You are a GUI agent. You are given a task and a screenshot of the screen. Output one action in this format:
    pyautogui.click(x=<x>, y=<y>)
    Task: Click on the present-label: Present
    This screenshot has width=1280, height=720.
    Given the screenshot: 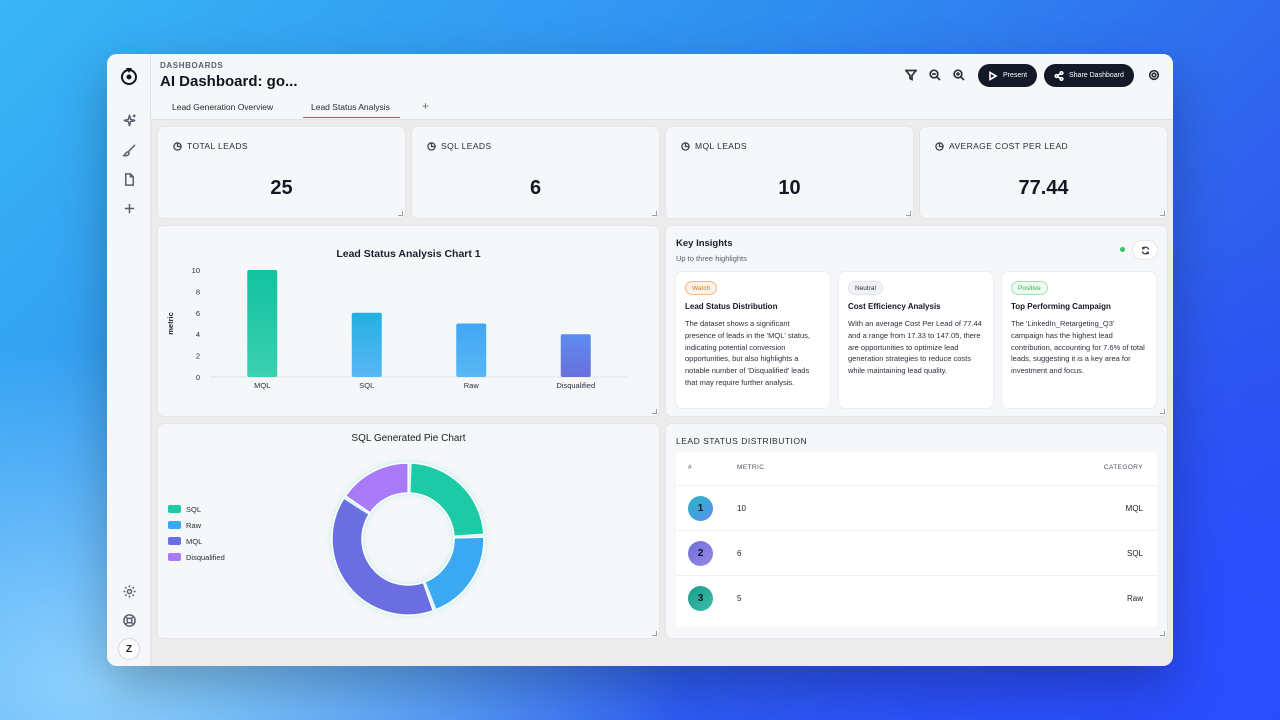 What is the action you would take?
    pyautogui.click(x=1015, y=75)
    